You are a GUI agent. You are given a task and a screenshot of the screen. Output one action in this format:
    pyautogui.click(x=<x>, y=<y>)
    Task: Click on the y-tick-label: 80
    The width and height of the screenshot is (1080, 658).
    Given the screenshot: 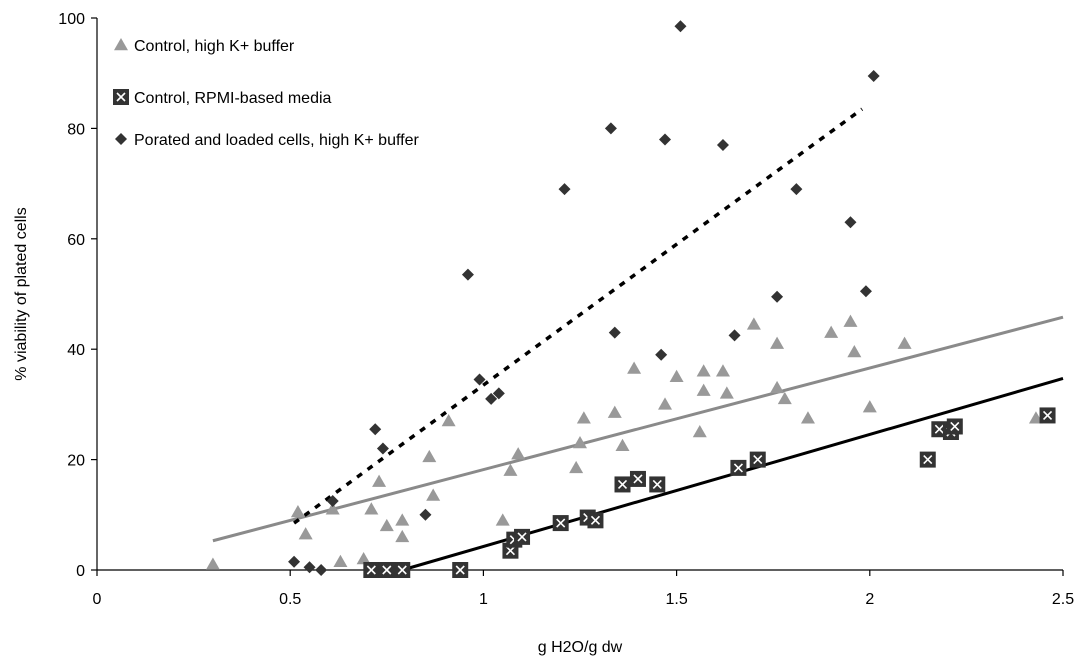 What is the action you would take?
    pyautogui.click(x=76, y=129)
    